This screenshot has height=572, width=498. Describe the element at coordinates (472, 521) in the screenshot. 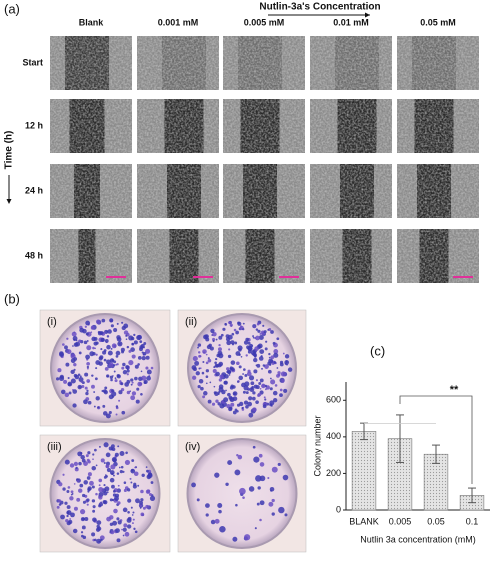

I see `x-tick-label: 0.1` at that location.